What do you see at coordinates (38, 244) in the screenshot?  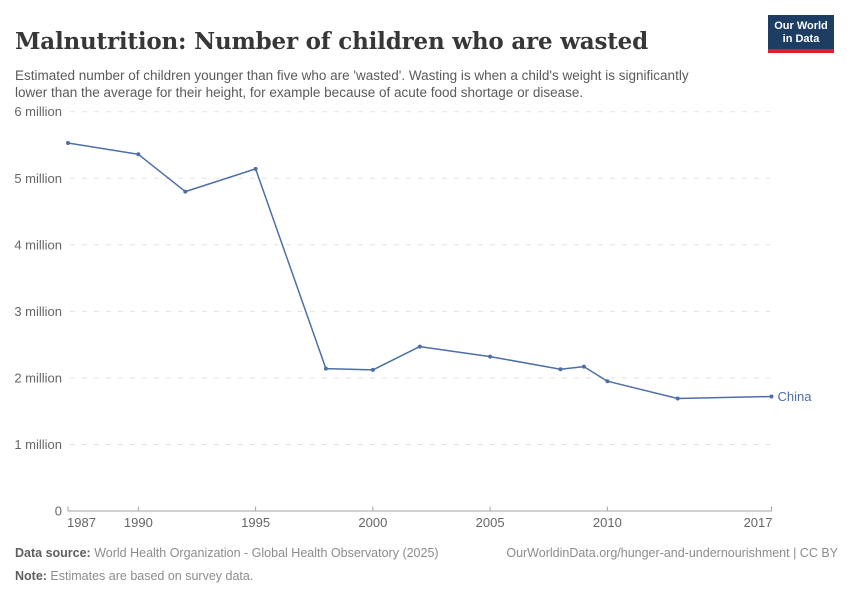 I see `y-tick-label: 4 million` at bounding box center [38, 244].